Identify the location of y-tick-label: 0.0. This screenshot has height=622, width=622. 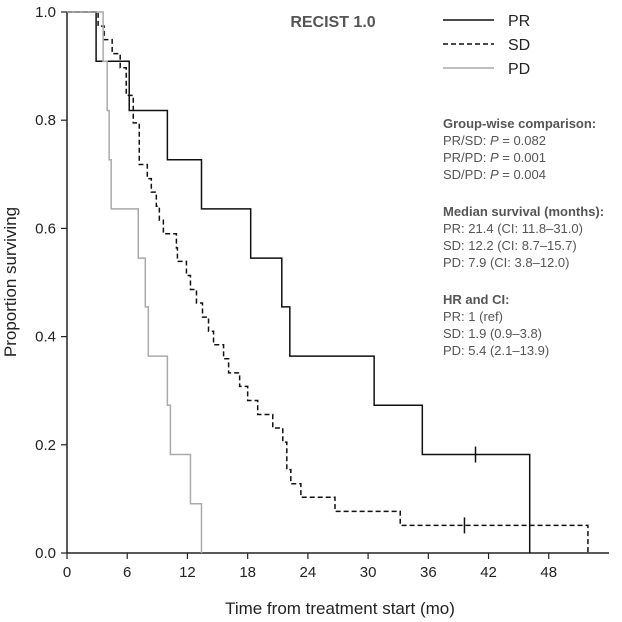
(45, 553).